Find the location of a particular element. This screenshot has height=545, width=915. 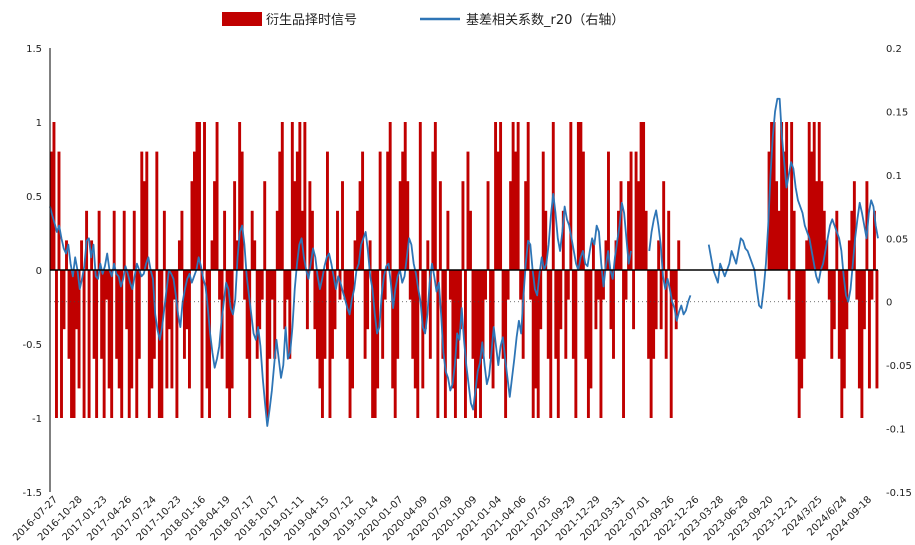

right-tick-label: 0.05 is located at coordinates (897, 239).